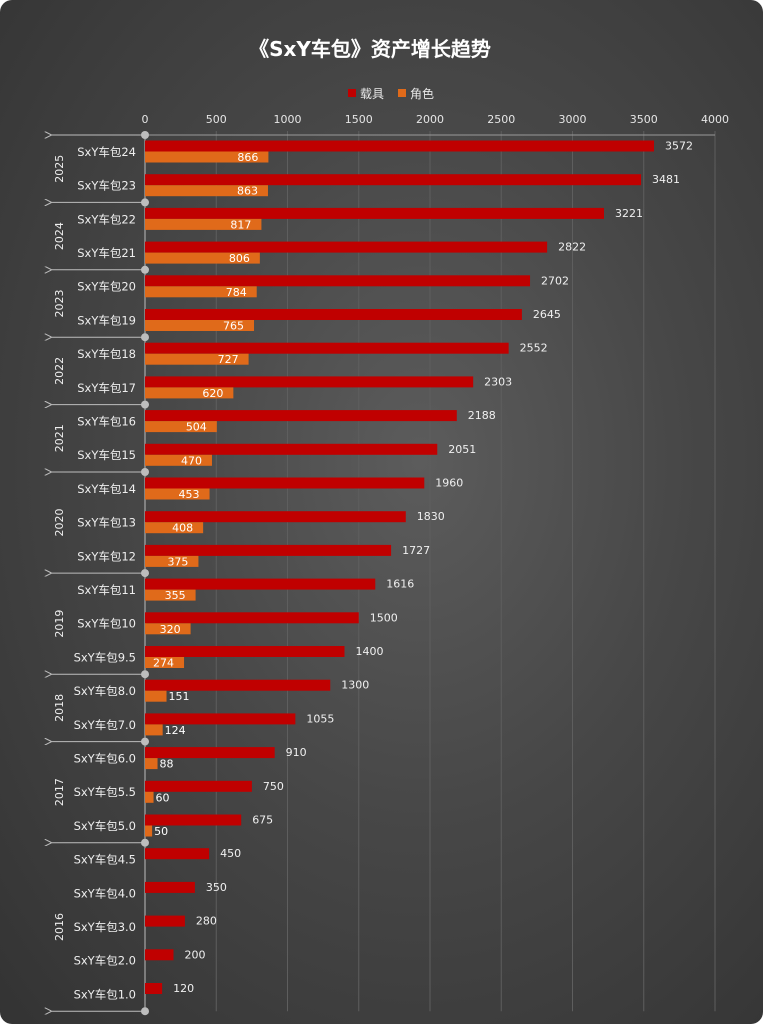 This screenshot has height=1024, width=763. Describe the element at coordinates (555, 280) in the screenshot. I see `data-label-vehicle: 2702` at that location.